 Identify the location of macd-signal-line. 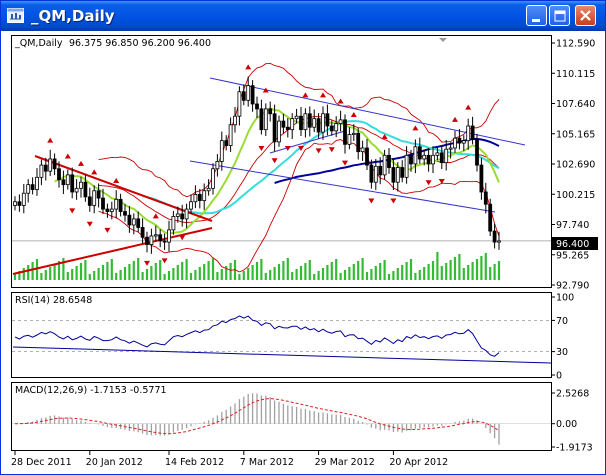
(257, 416).